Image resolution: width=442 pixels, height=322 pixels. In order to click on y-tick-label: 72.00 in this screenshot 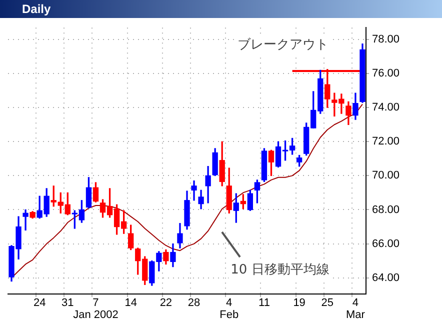, I will do `click(386, 142)`.